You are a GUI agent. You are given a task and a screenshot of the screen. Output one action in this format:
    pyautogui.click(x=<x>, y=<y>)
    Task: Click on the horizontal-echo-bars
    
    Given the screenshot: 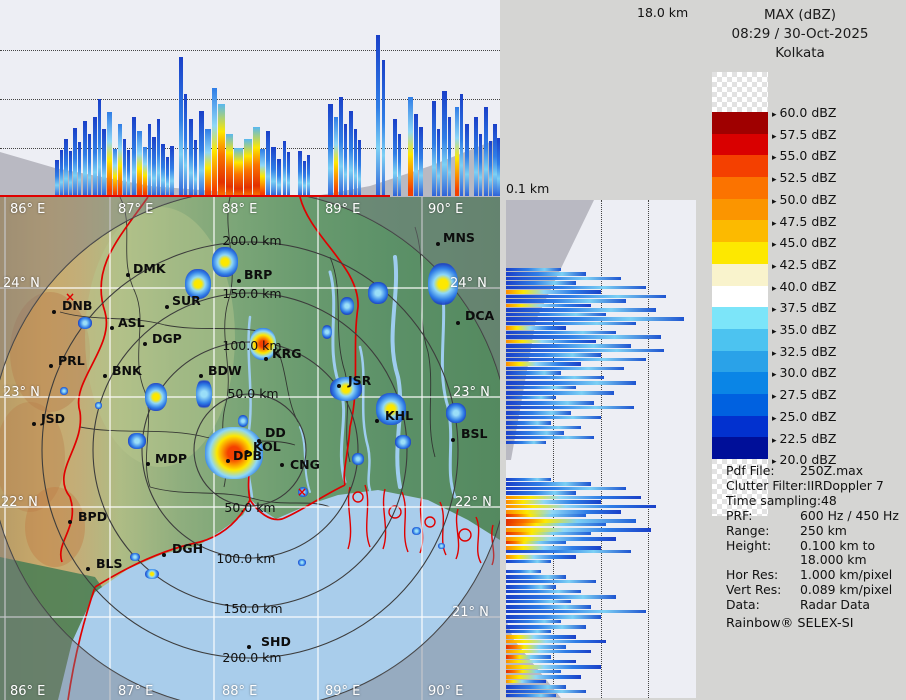 What is the action you would take?
    pyautogui.click(x=601, y=449)
    